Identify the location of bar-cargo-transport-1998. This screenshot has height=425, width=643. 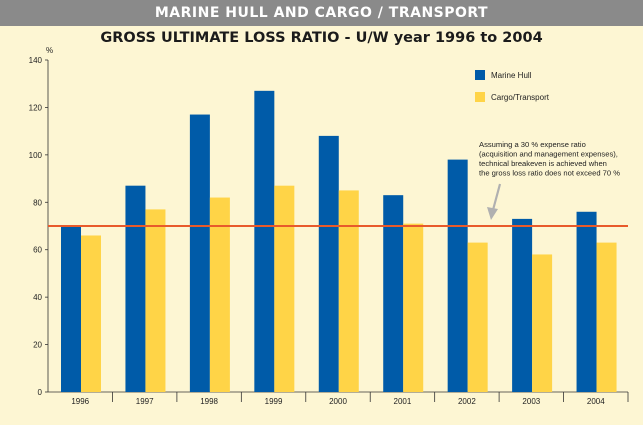
(219, 294).